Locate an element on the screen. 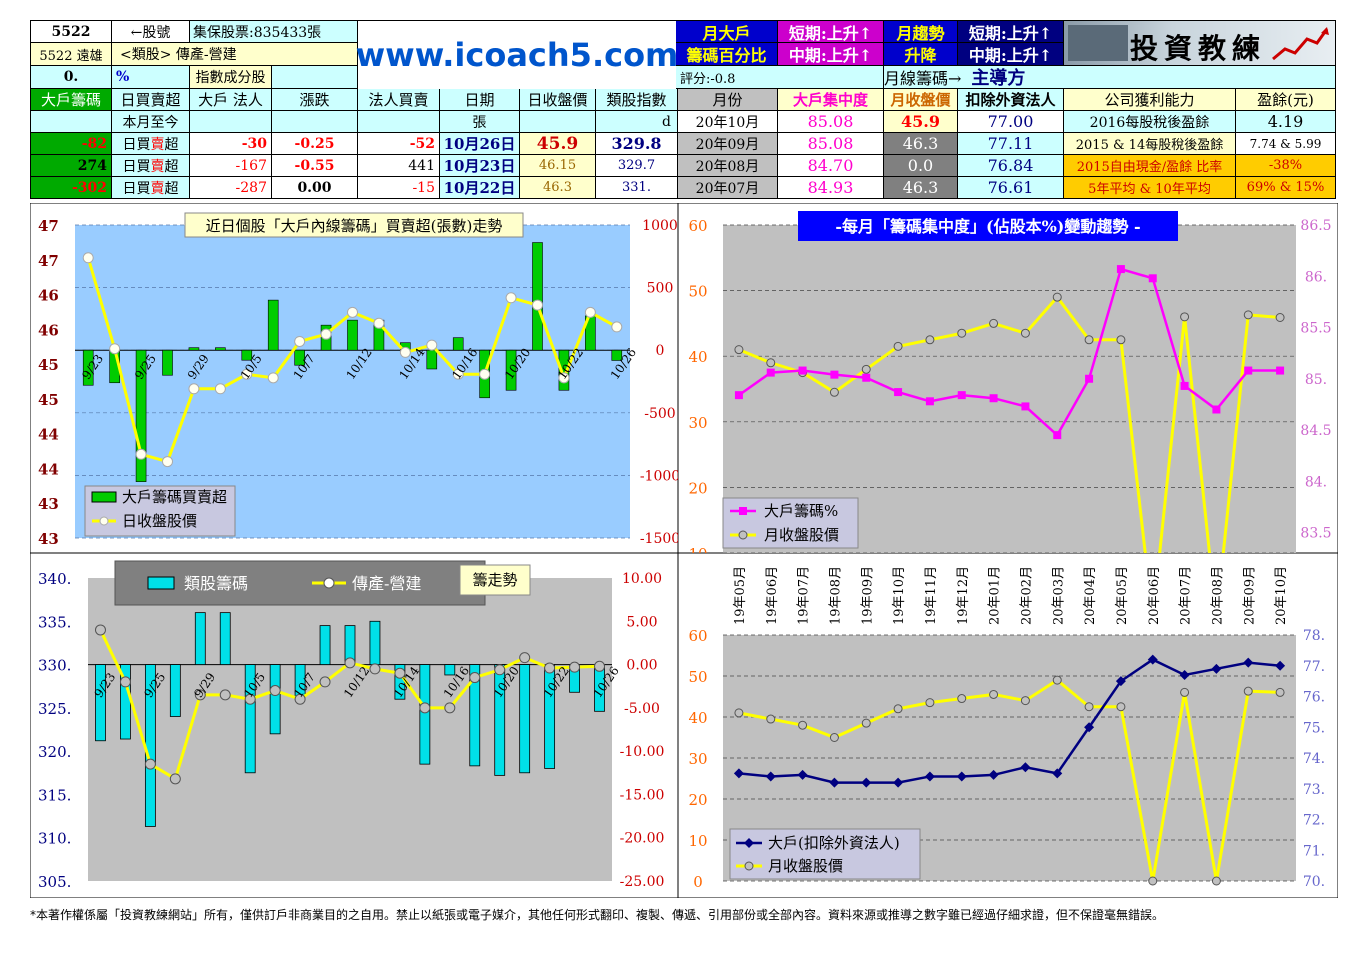  legend-label: 大戶籌碼% is located at coordinates (801, 511).